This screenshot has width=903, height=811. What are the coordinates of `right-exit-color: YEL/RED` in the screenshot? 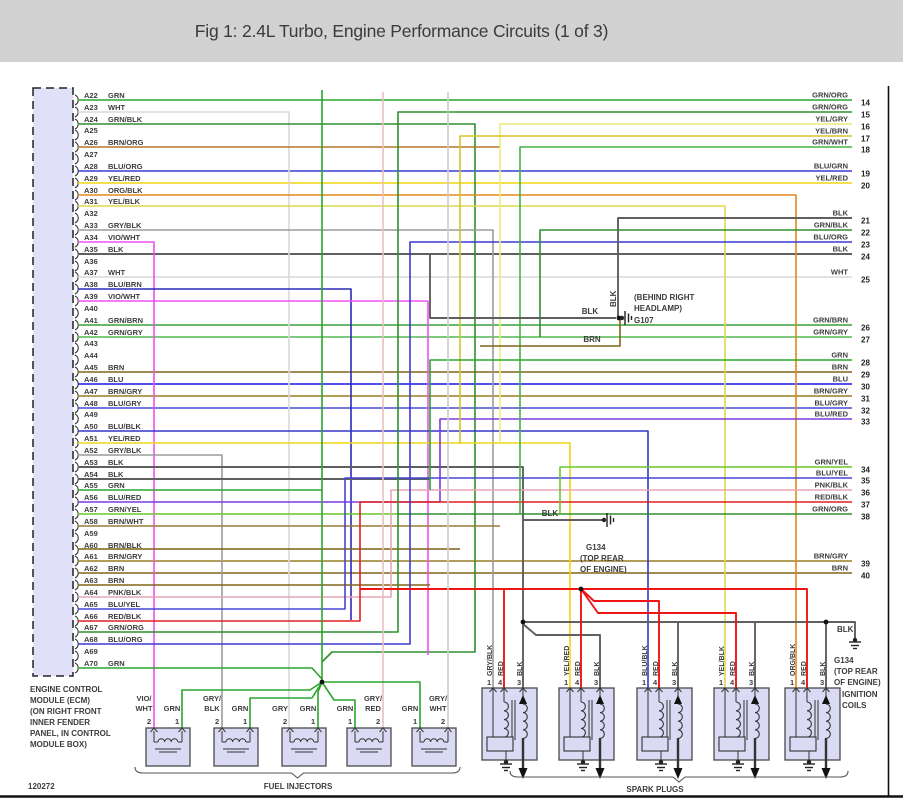 It's located at (831, 178).